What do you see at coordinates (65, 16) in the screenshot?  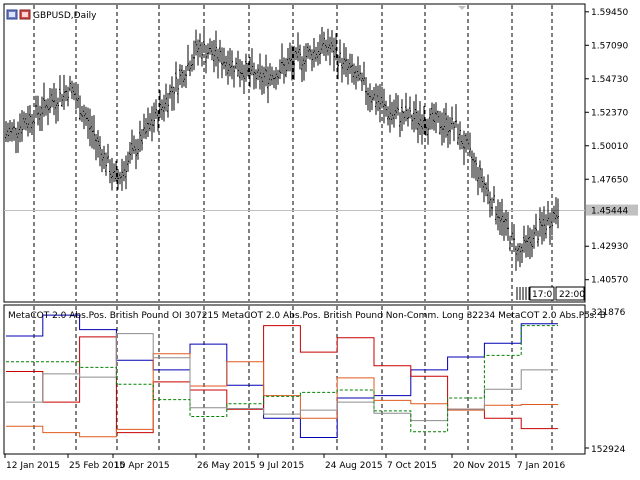 I see `symbol-title: GBPUSD,Daily` at bounding box center [65, 16].